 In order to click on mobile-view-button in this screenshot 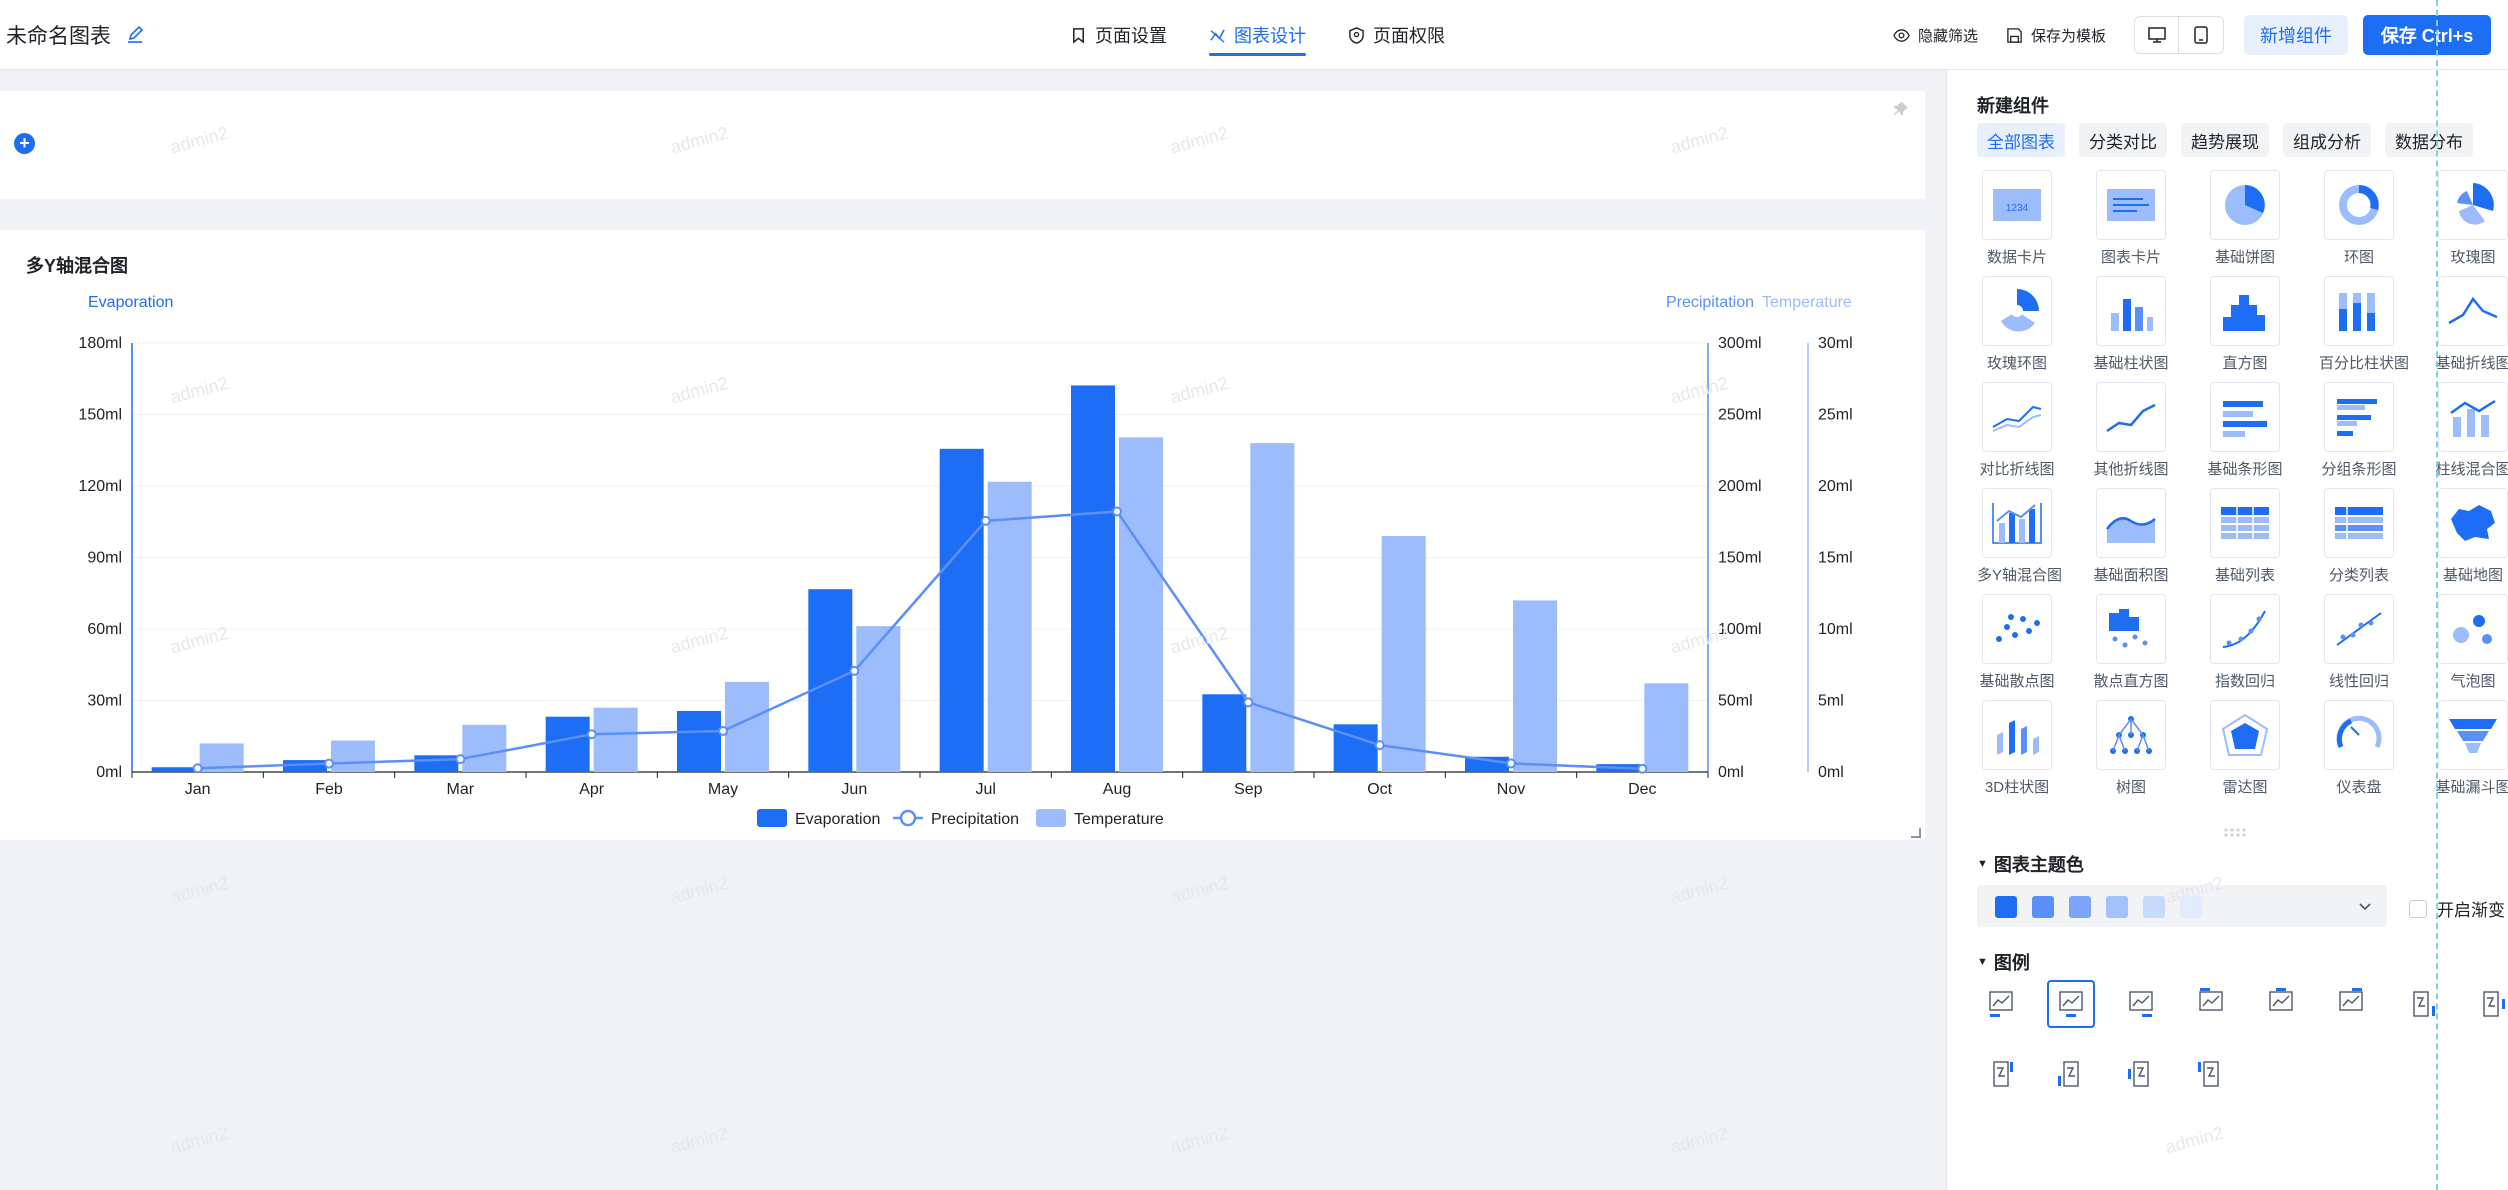, I will do `click(2201, 35)`.